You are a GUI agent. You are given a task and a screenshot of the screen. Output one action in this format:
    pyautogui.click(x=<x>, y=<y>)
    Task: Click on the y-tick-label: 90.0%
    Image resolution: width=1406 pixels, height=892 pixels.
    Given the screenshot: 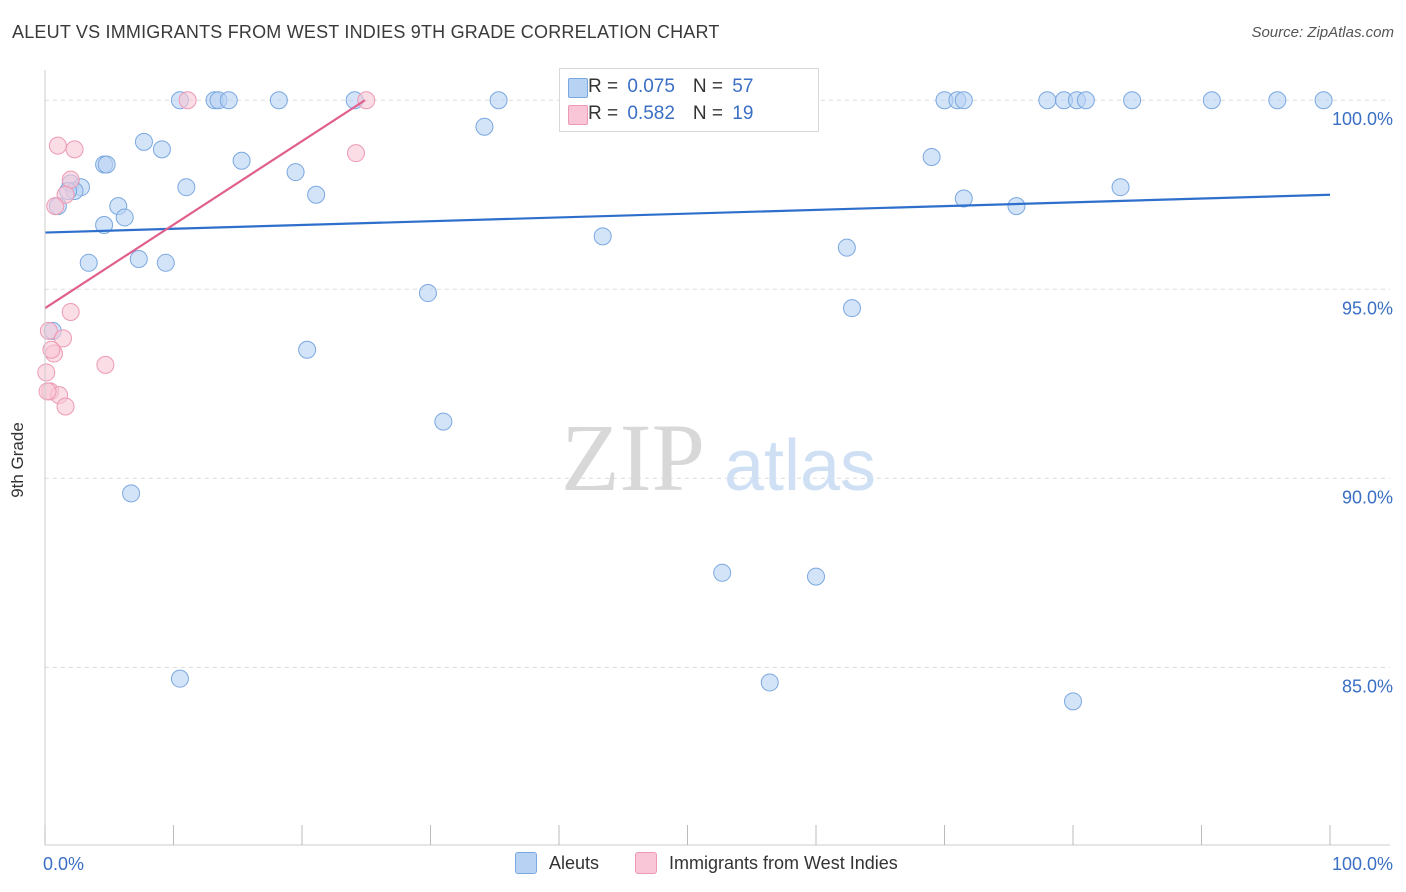 What is the action you would take?
    pyautogui.click(x=1367, y=497)
    